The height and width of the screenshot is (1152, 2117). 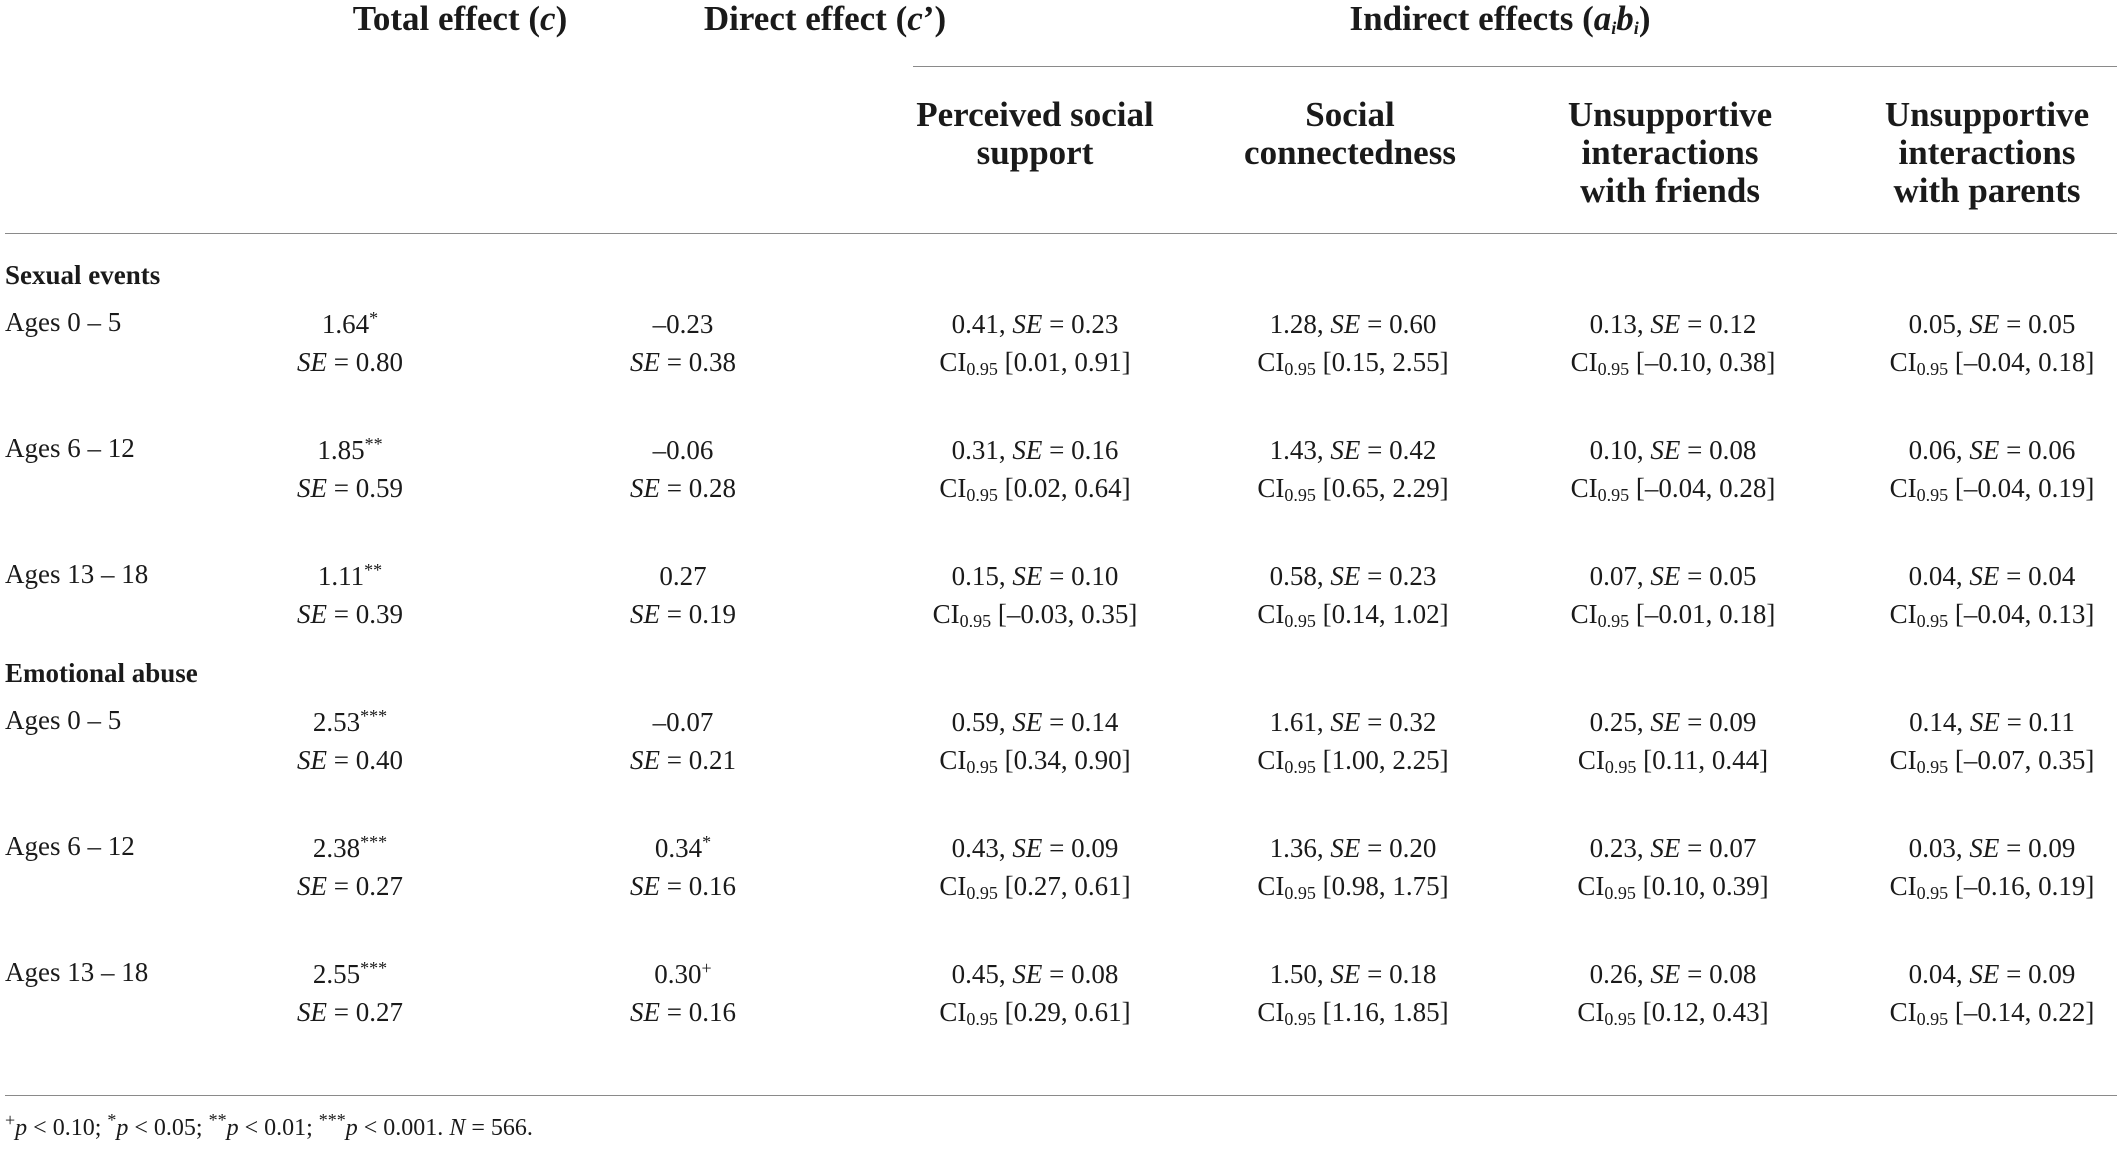 I want to click on indirect-effect-cell: 0.31, SE = 0.16 CI0.95 [0.02, 0.64], so click(x=1035, y=470).